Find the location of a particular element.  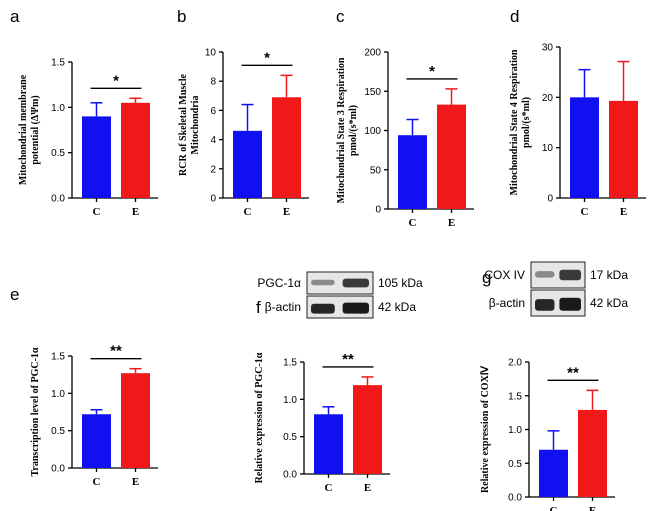

blot-protein-label: β-actin is located at coordinates (283, 307).